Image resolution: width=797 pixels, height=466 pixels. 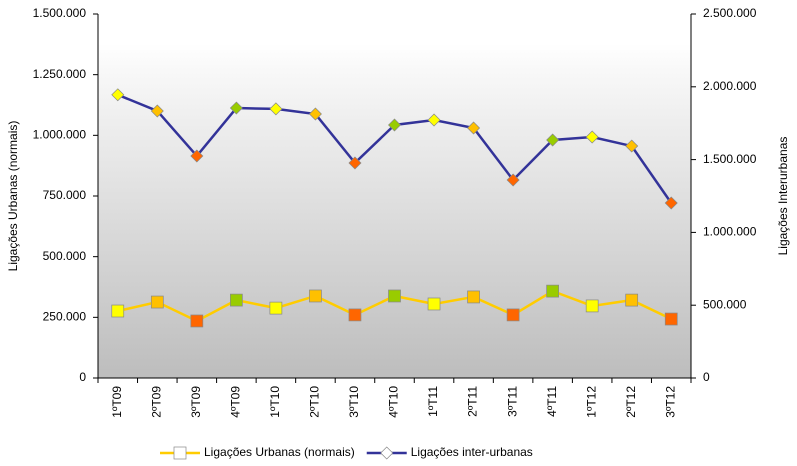 What do you see at coordinates (783, 196) in the screenshot?
I see `y2-axis-label: Ligações Interurbanas` at bounding box center [783, 196].